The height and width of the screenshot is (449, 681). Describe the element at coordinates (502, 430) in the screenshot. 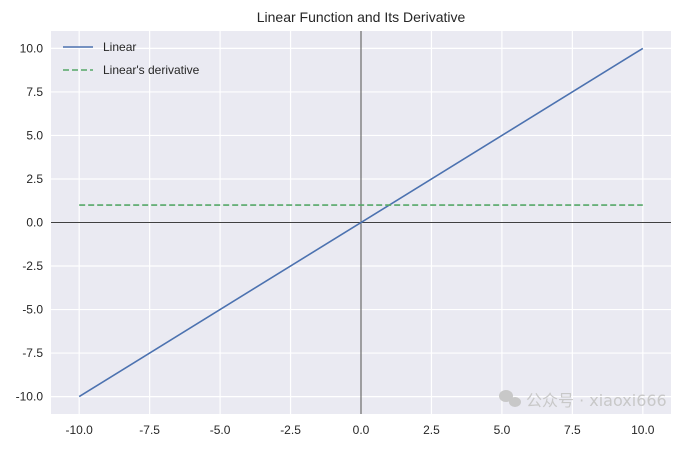

I see `x-tick-label: 5.0` at that location.